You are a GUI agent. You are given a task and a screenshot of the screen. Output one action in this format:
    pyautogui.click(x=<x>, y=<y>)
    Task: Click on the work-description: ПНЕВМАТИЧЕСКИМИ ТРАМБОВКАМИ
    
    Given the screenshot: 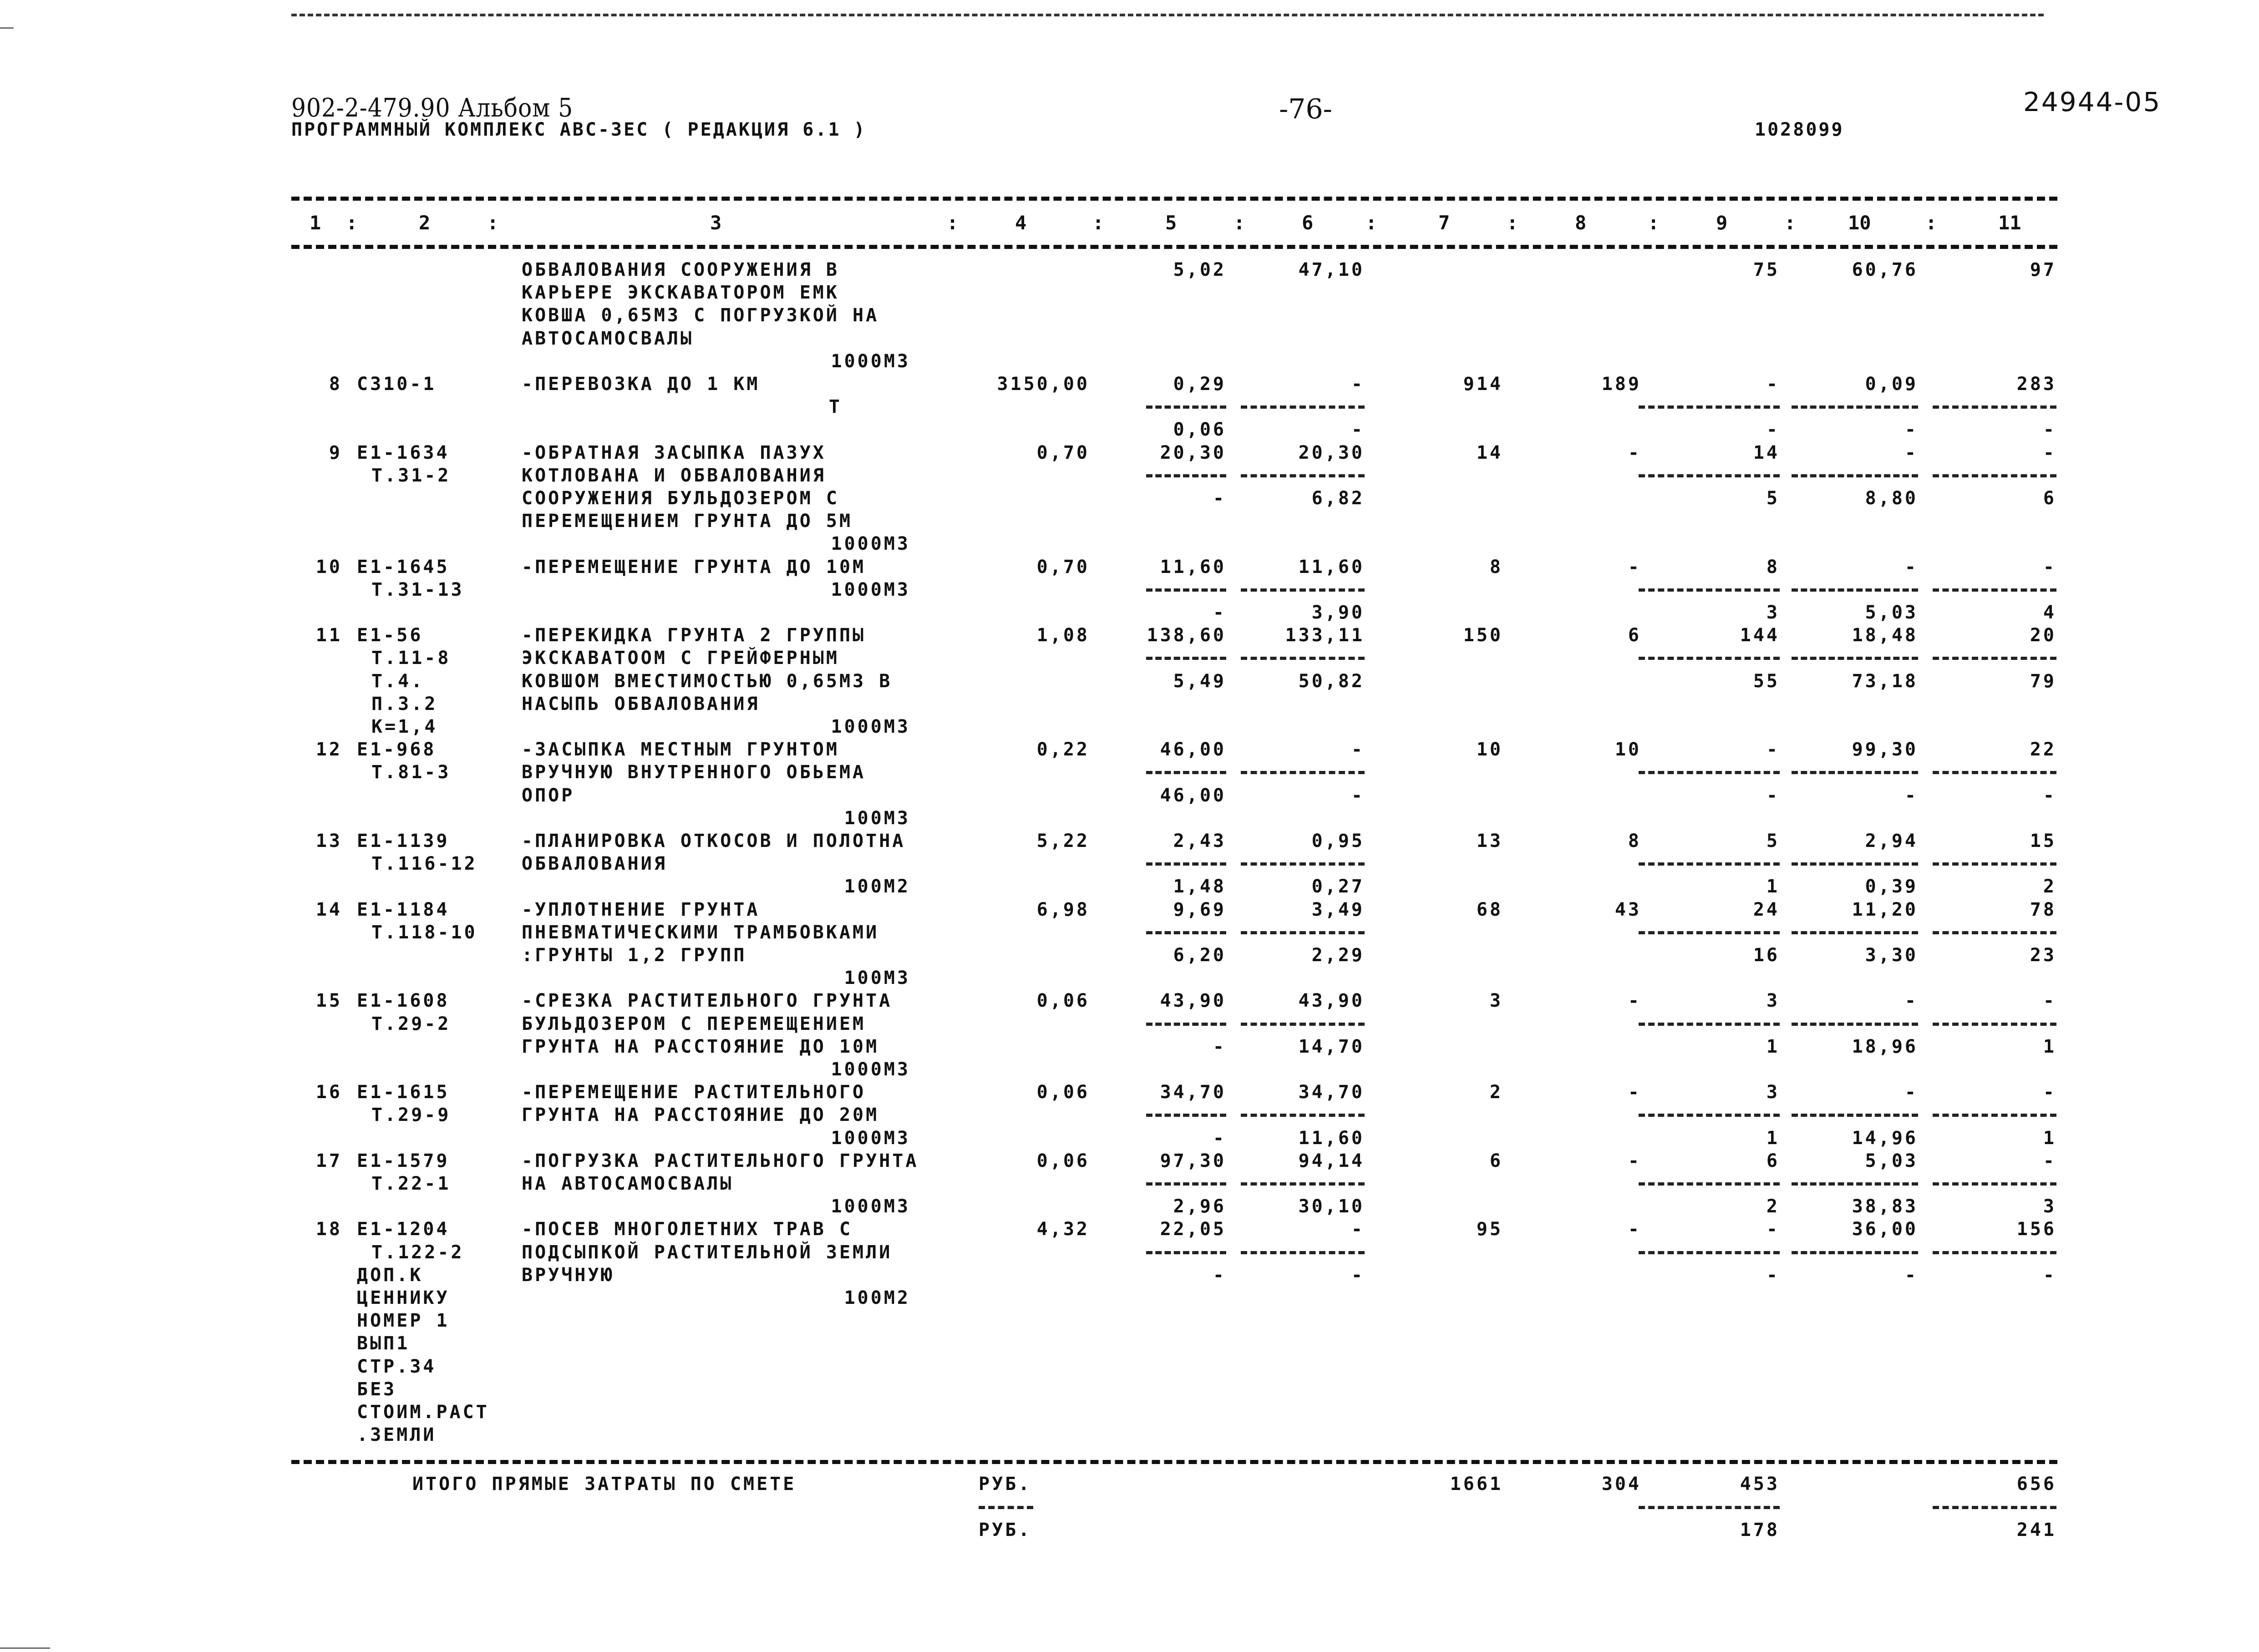 What is the action you would take?
    pyautogui.click(x=701, y=933)
    